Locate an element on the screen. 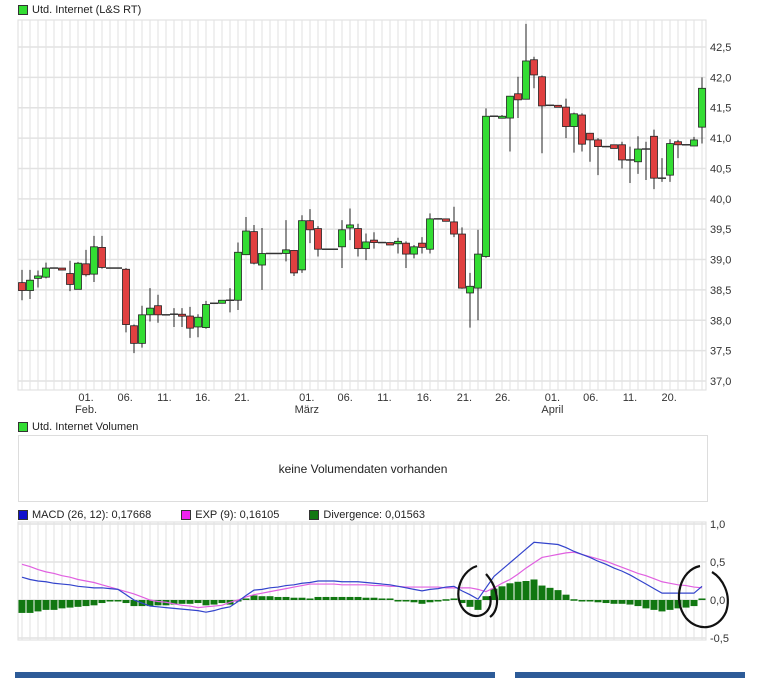  macd-y-tick: 0,0 is located at coordinates (717, 601).